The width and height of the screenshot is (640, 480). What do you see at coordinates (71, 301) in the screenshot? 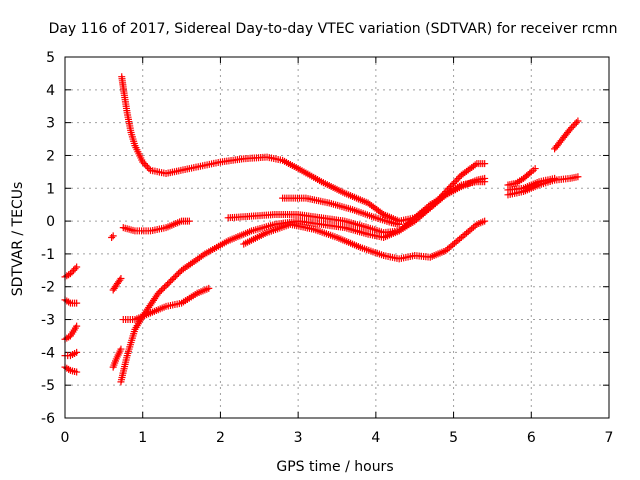
I see `series-arc-left-b` at bounding box center [71, 301].